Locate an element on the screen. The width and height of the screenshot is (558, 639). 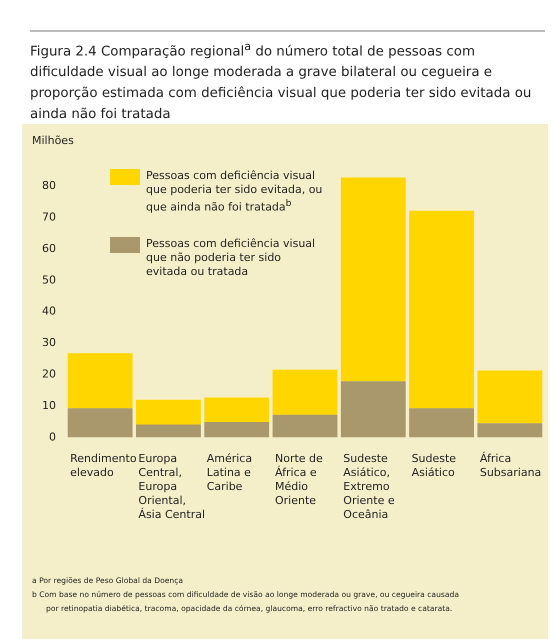
y-tick-label: 50 is located at coordinates (49, 279).